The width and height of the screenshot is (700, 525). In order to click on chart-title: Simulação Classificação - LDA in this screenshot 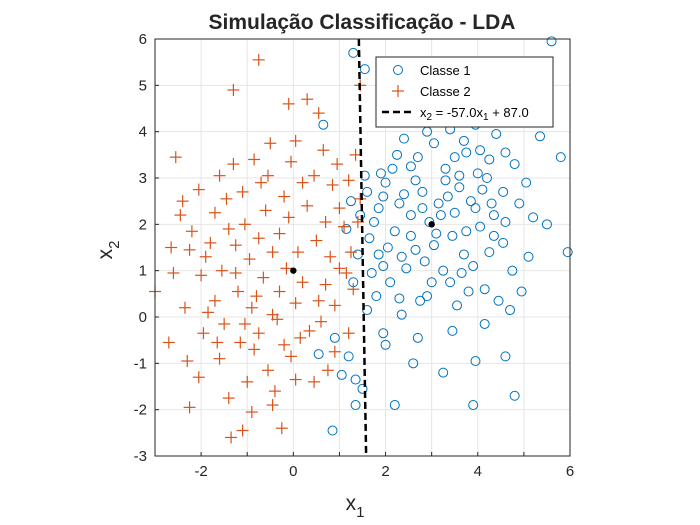, I will do `click(362, 22)`.